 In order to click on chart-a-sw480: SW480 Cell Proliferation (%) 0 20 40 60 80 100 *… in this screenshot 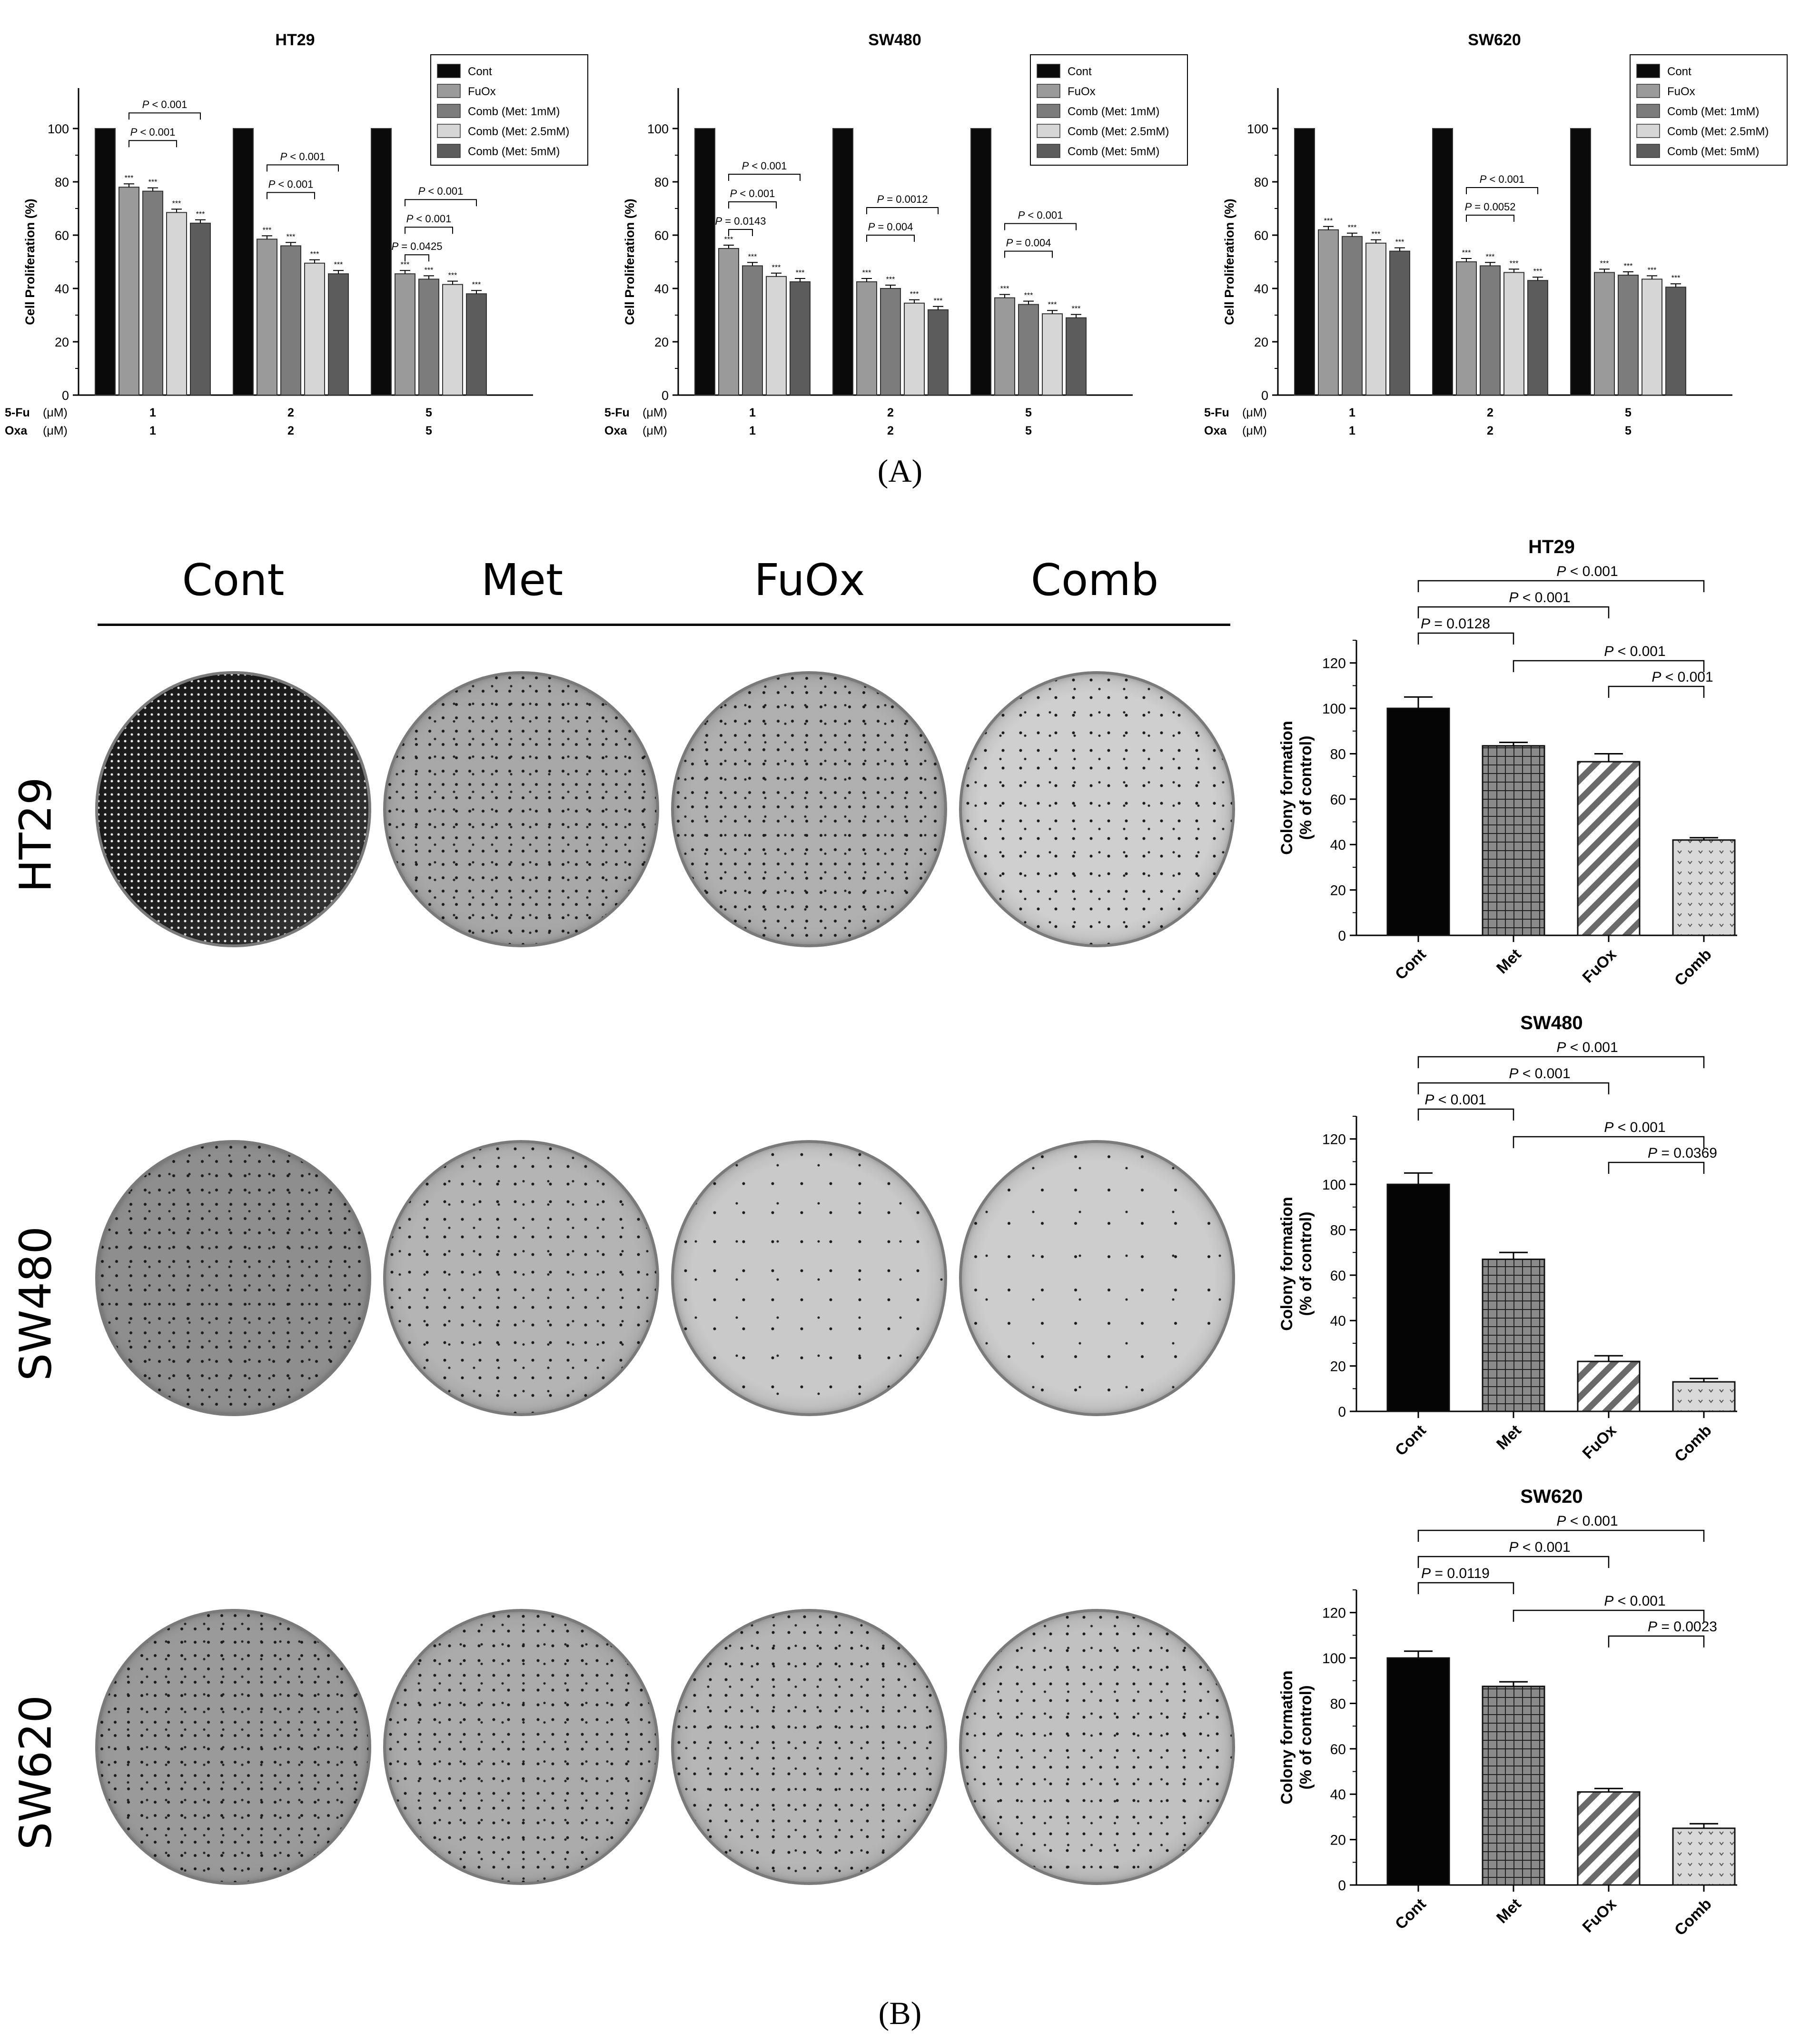, I will do `click(895, 228)`.